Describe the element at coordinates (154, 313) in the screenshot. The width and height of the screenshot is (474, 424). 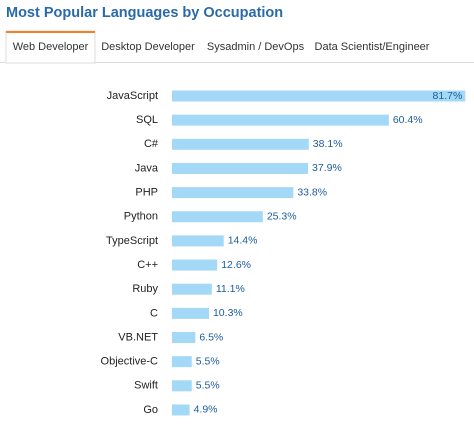
I see `category-label: C` at that location.